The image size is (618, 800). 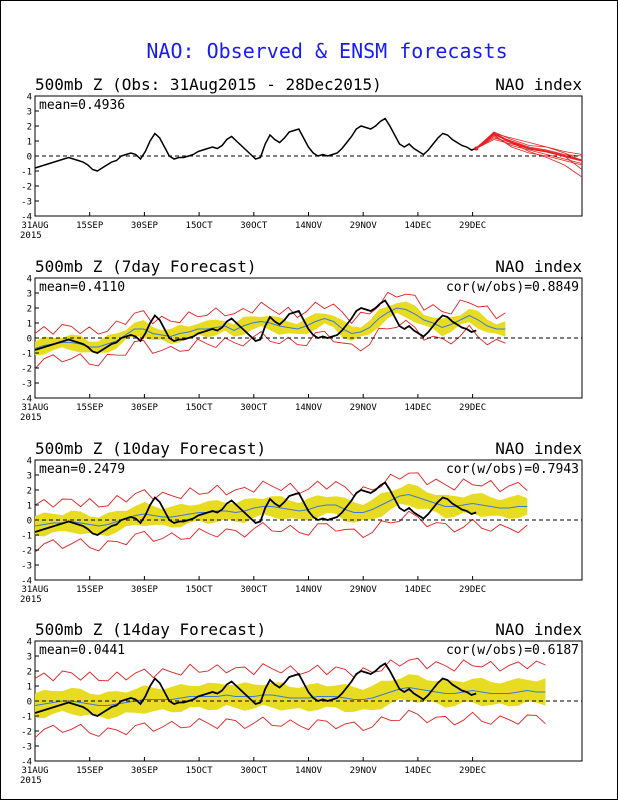 I want to click on panel-right-label-0: NAO index, so click(x=538, y=84).